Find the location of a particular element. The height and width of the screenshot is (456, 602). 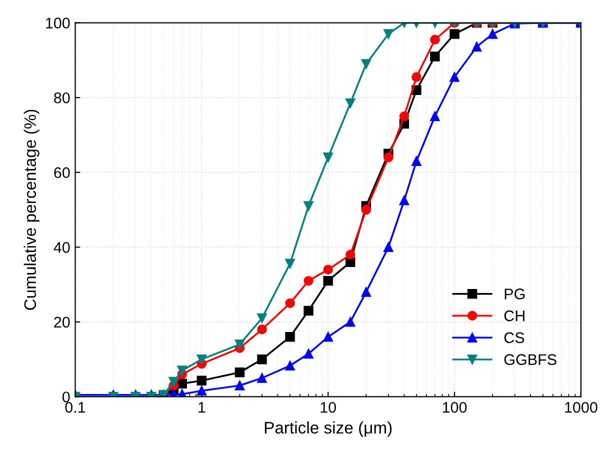

y-tick-label: 80 is located at coordinates (62, 98).